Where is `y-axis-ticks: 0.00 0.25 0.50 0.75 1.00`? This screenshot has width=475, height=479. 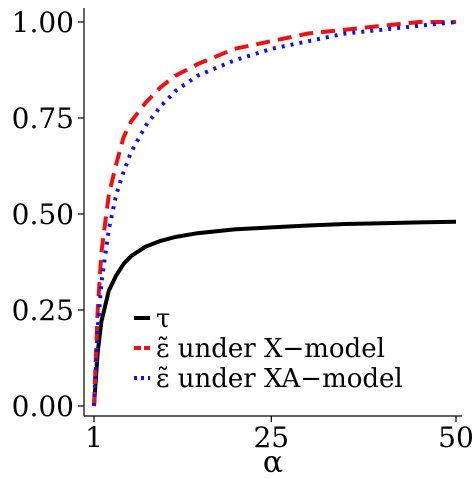 y-axis-ticks: 0.00 0.25 0.50 0.75 1.00 is located at coordinates (48, 214).